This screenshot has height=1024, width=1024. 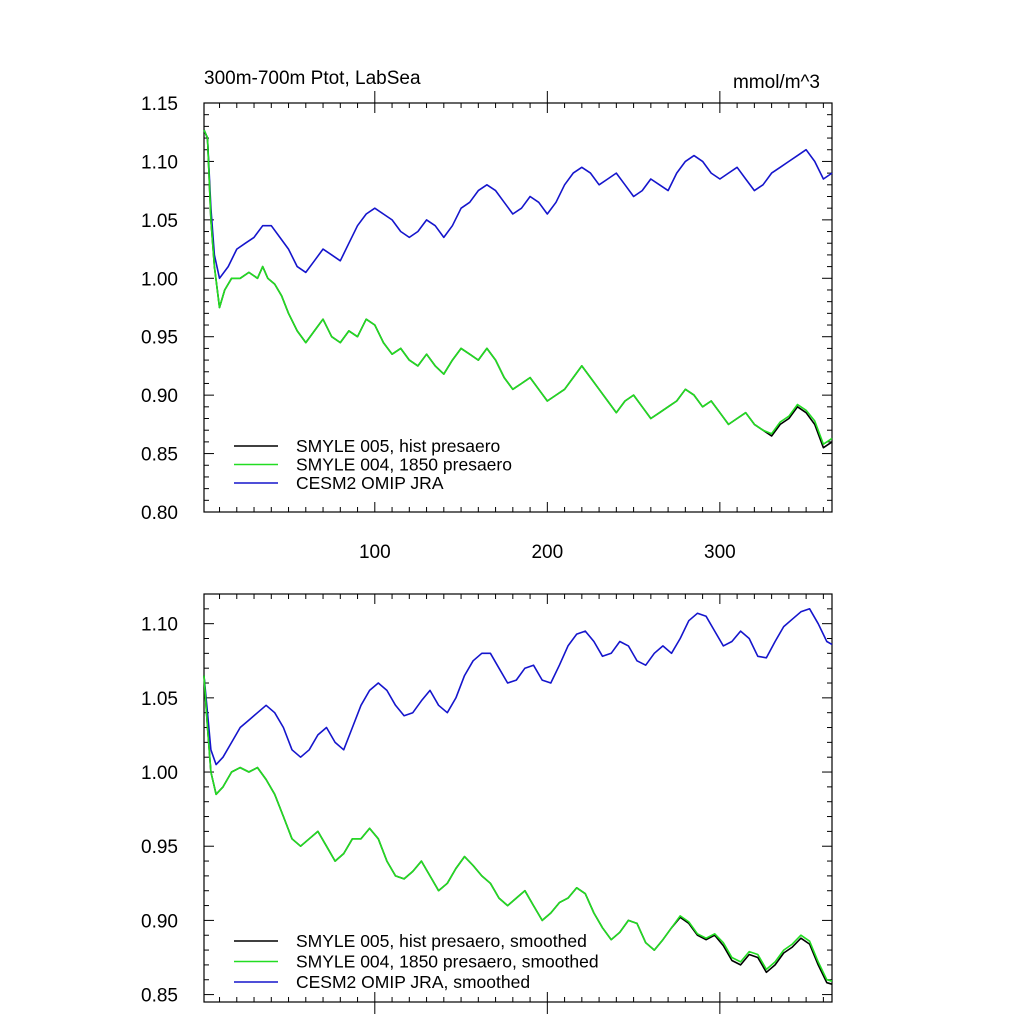 I want to click on y-tick-label: 0.80, so click(x=159, y=513).